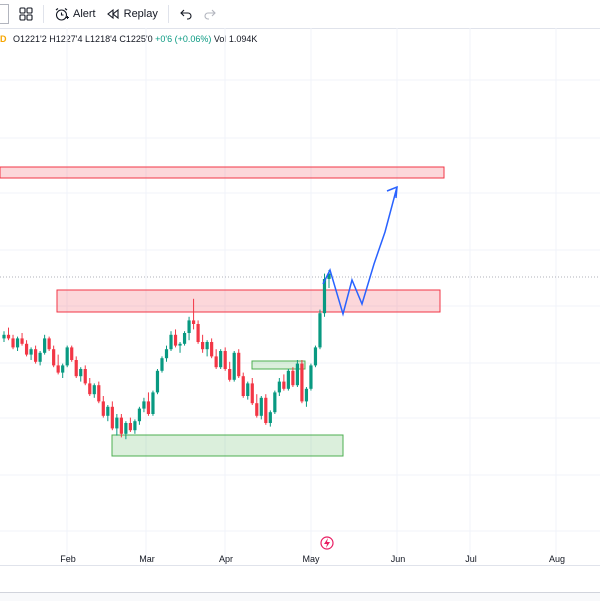  What do you see at coordinates (101, 39) in the screenshot?
I see `legend-low: L1218'4` at bounding box center [101, 39].